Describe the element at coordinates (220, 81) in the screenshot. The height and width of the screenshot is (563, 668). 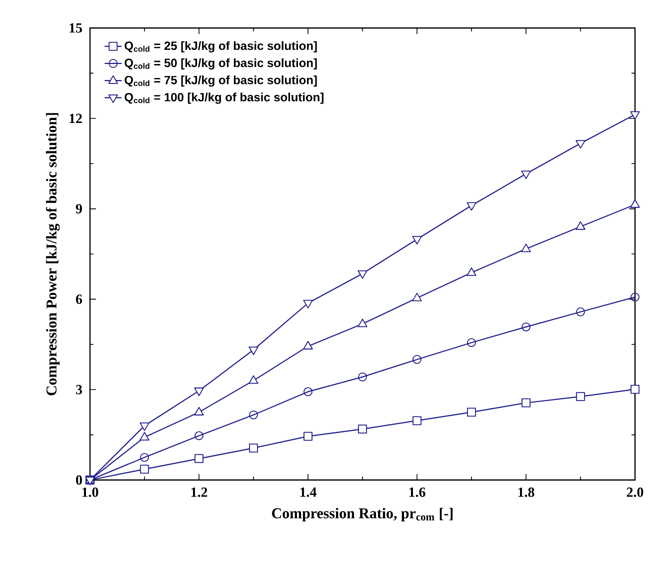
I see `legend-label: Q$_{cold}$ = 75 [kJ/kg of basic solution]` at that location.